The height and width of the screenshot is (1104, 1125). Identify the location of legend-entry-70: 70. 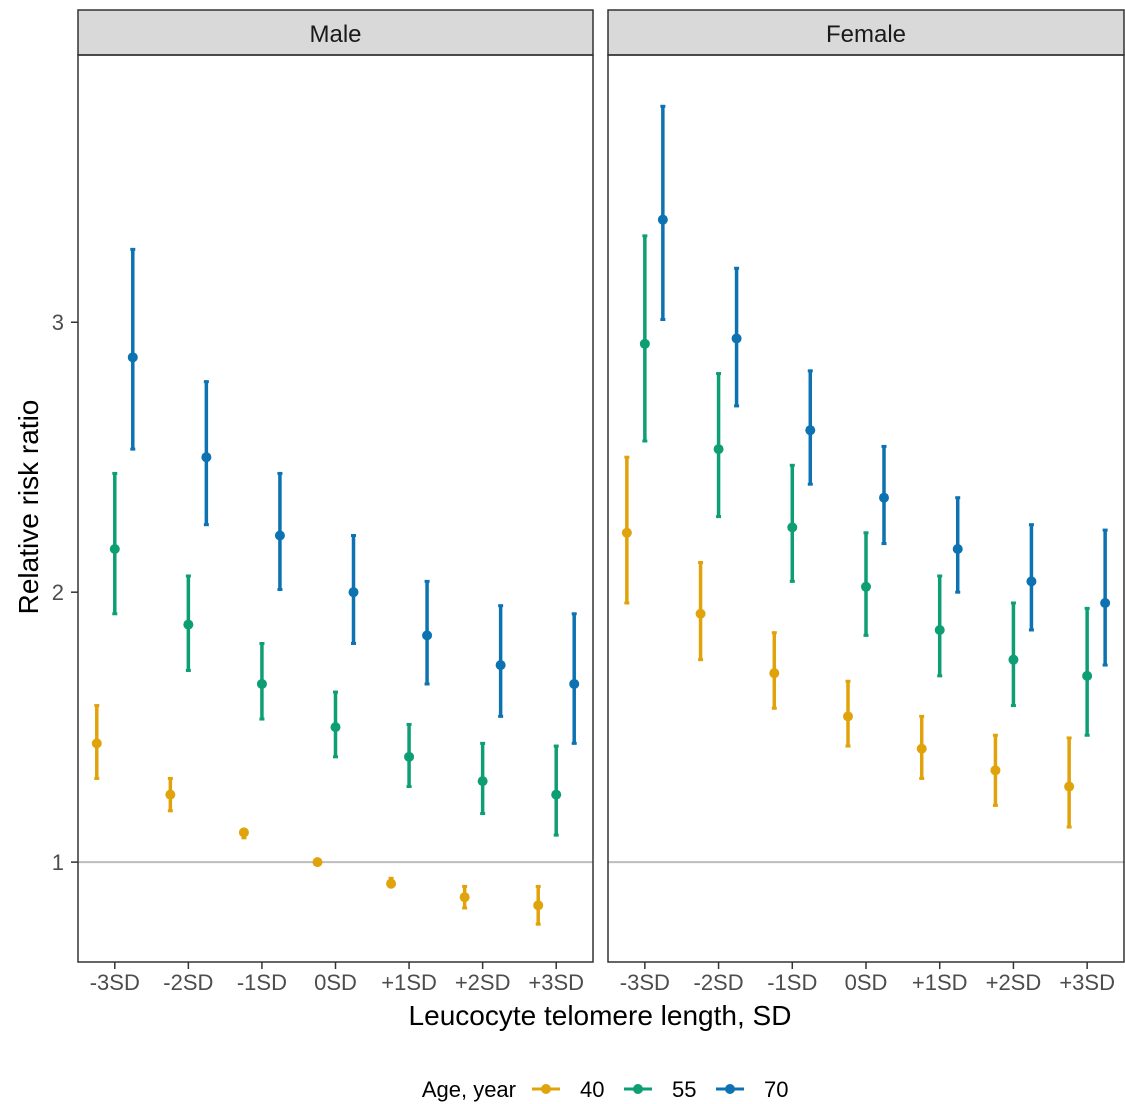
(752, 1089).